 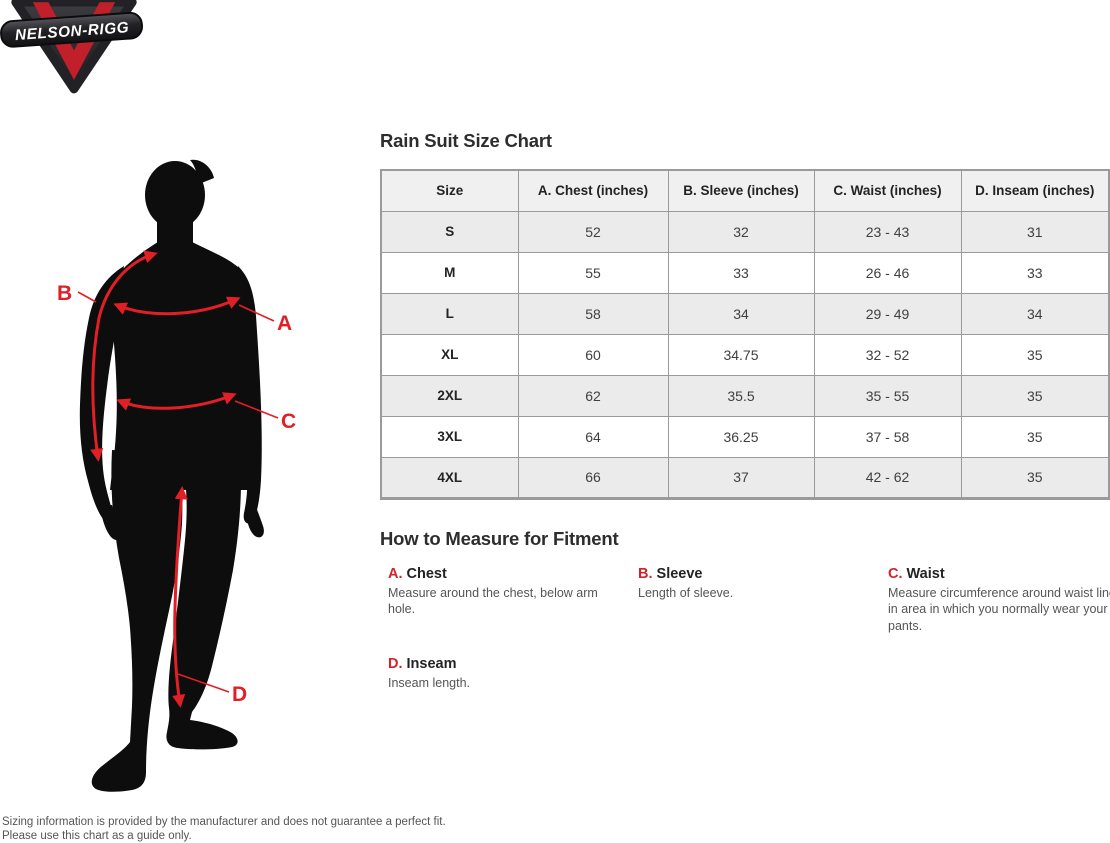 What do you see at coordinates (887, 395) in the screenshot?
I see `cell-waist: 35 - 55` at bounding box center [887, 395].